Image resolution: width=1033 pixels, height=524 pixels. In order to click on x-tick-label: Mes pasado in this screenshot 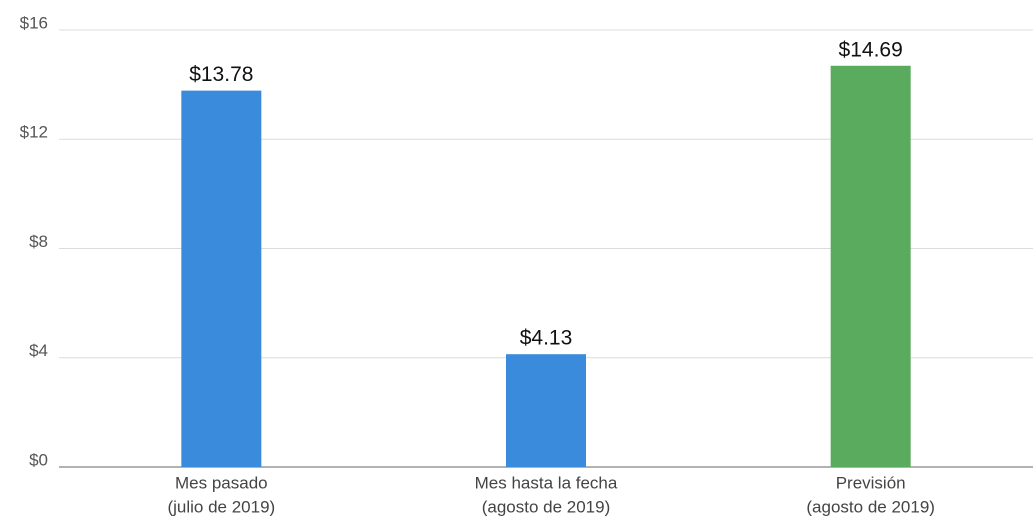, I will do `click(221, 482)`.